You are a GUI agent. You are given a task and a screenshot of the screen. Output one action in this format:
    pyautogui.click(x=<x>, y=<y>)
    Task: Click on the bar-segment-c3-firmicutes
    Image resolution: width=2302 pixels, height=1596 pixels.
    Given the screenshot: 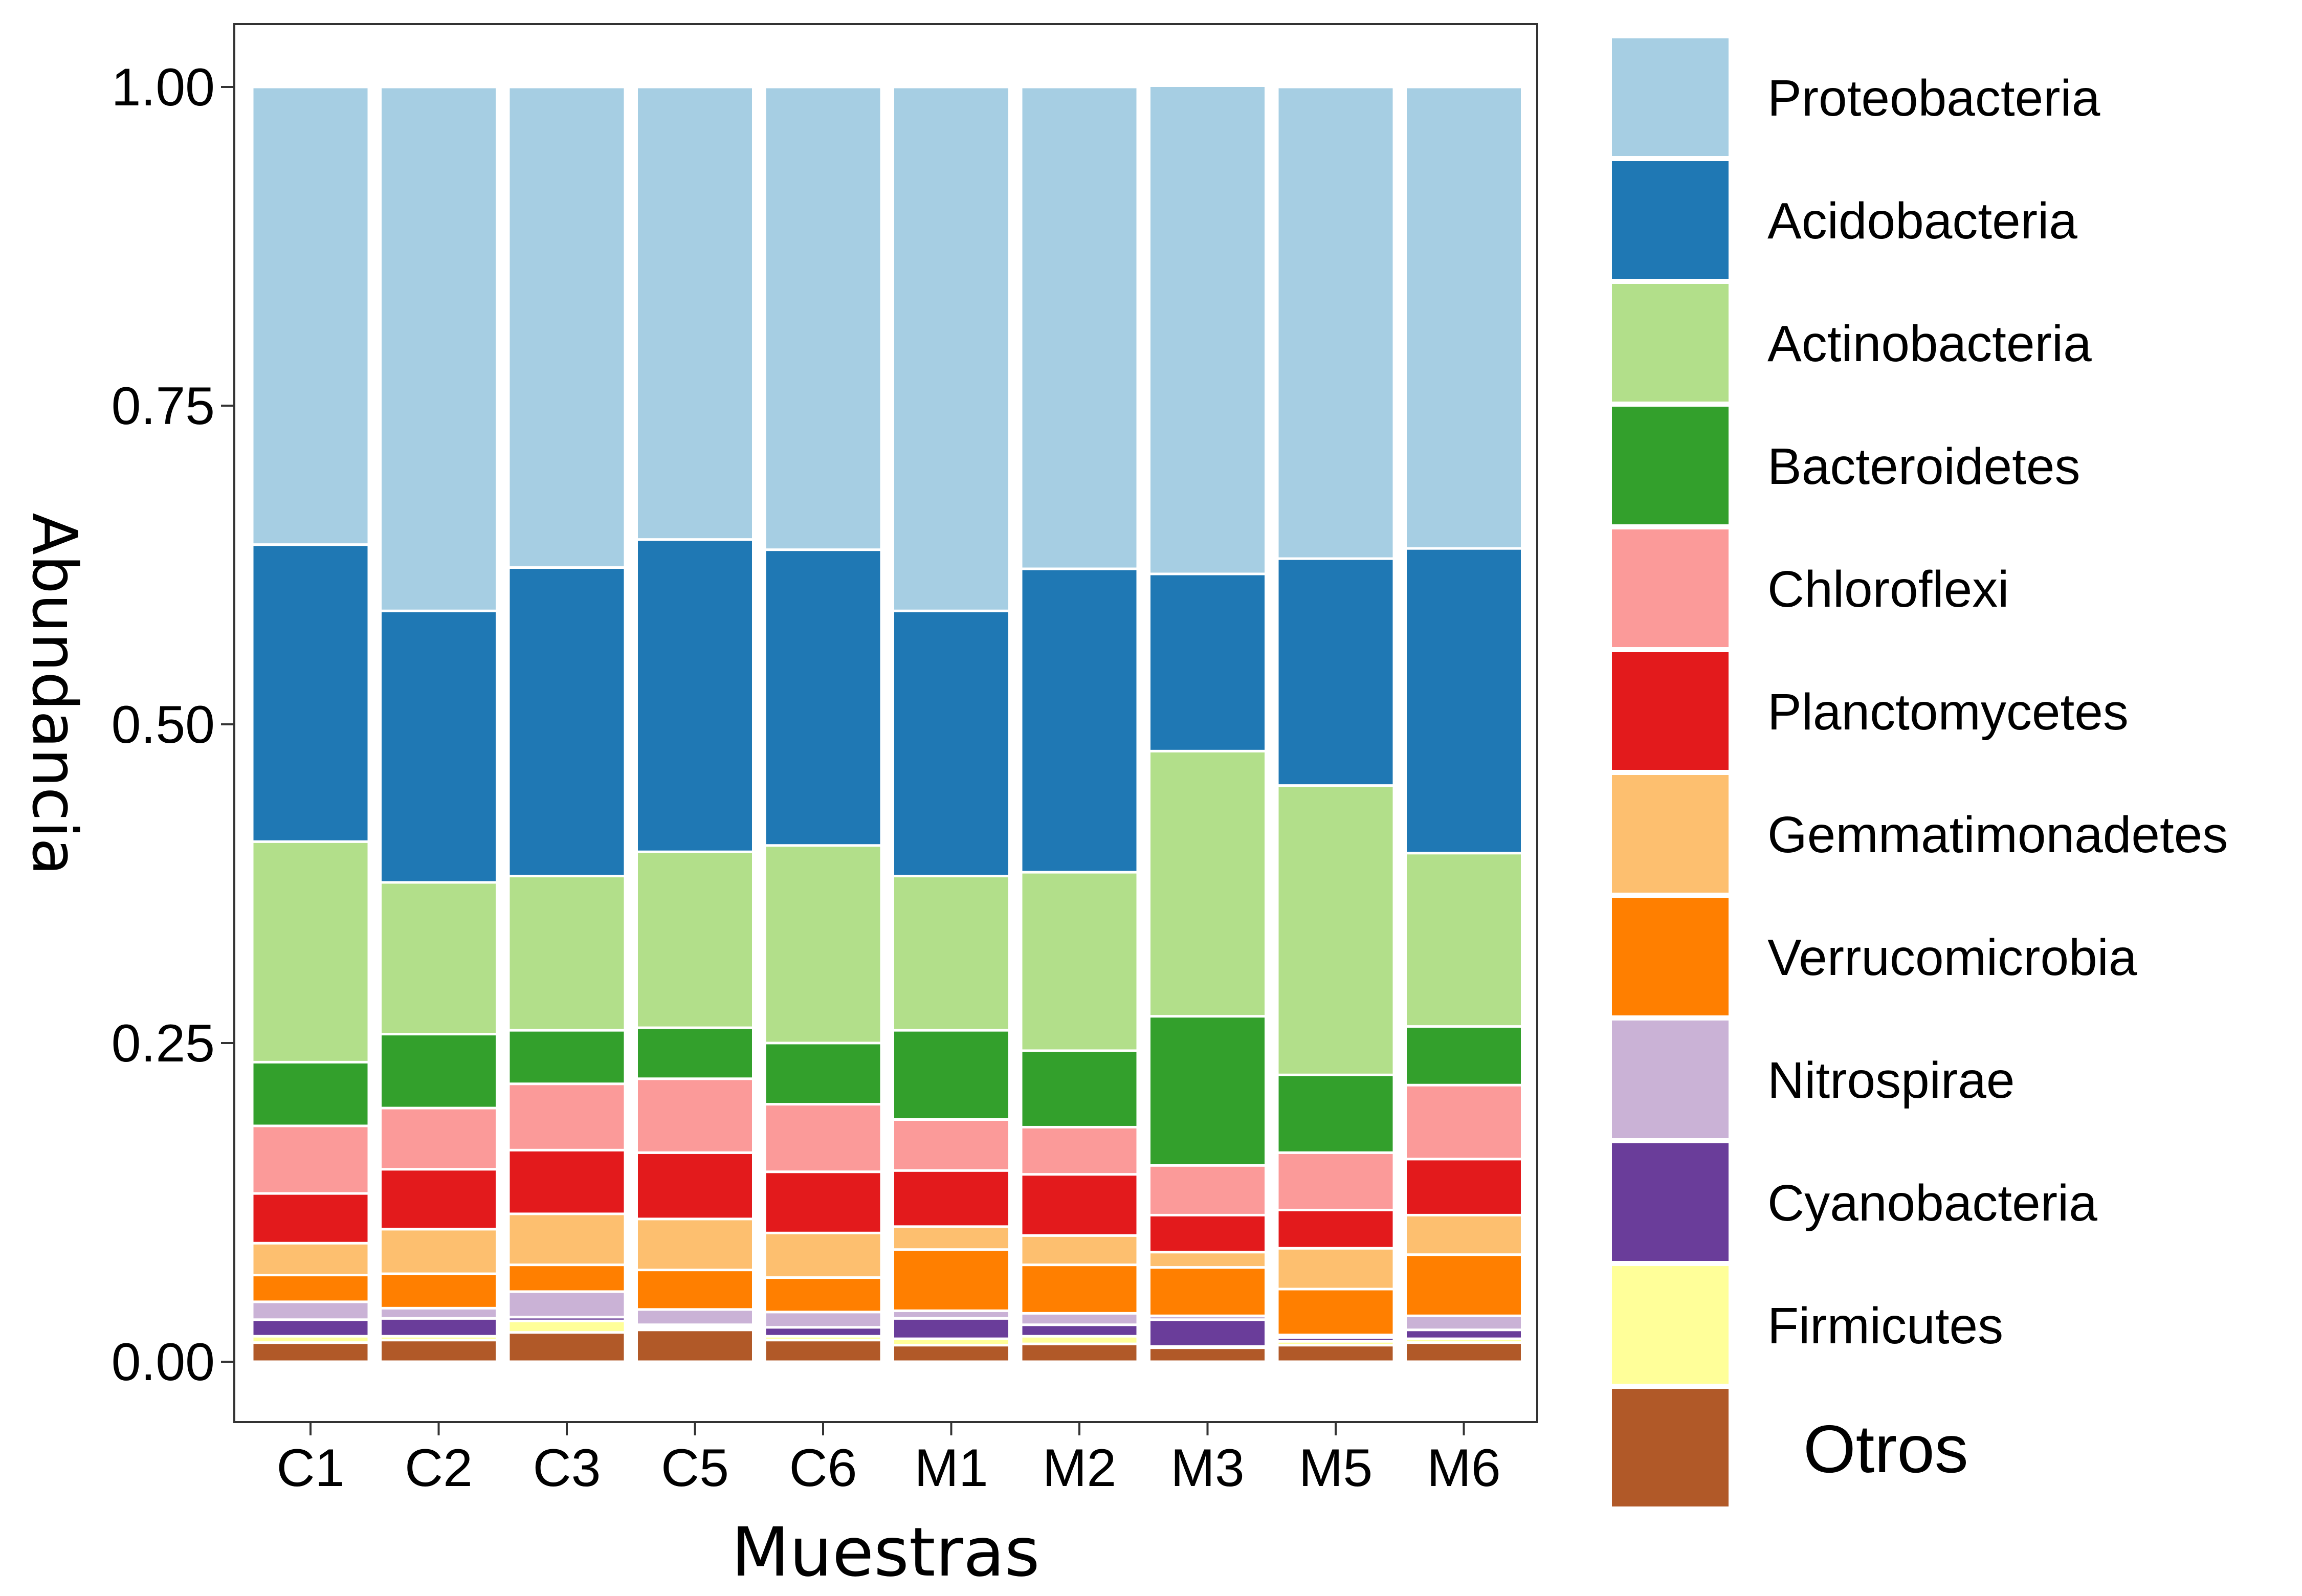 What is the action you would take?
    pyautogui.click(x=567, y=1326)
    